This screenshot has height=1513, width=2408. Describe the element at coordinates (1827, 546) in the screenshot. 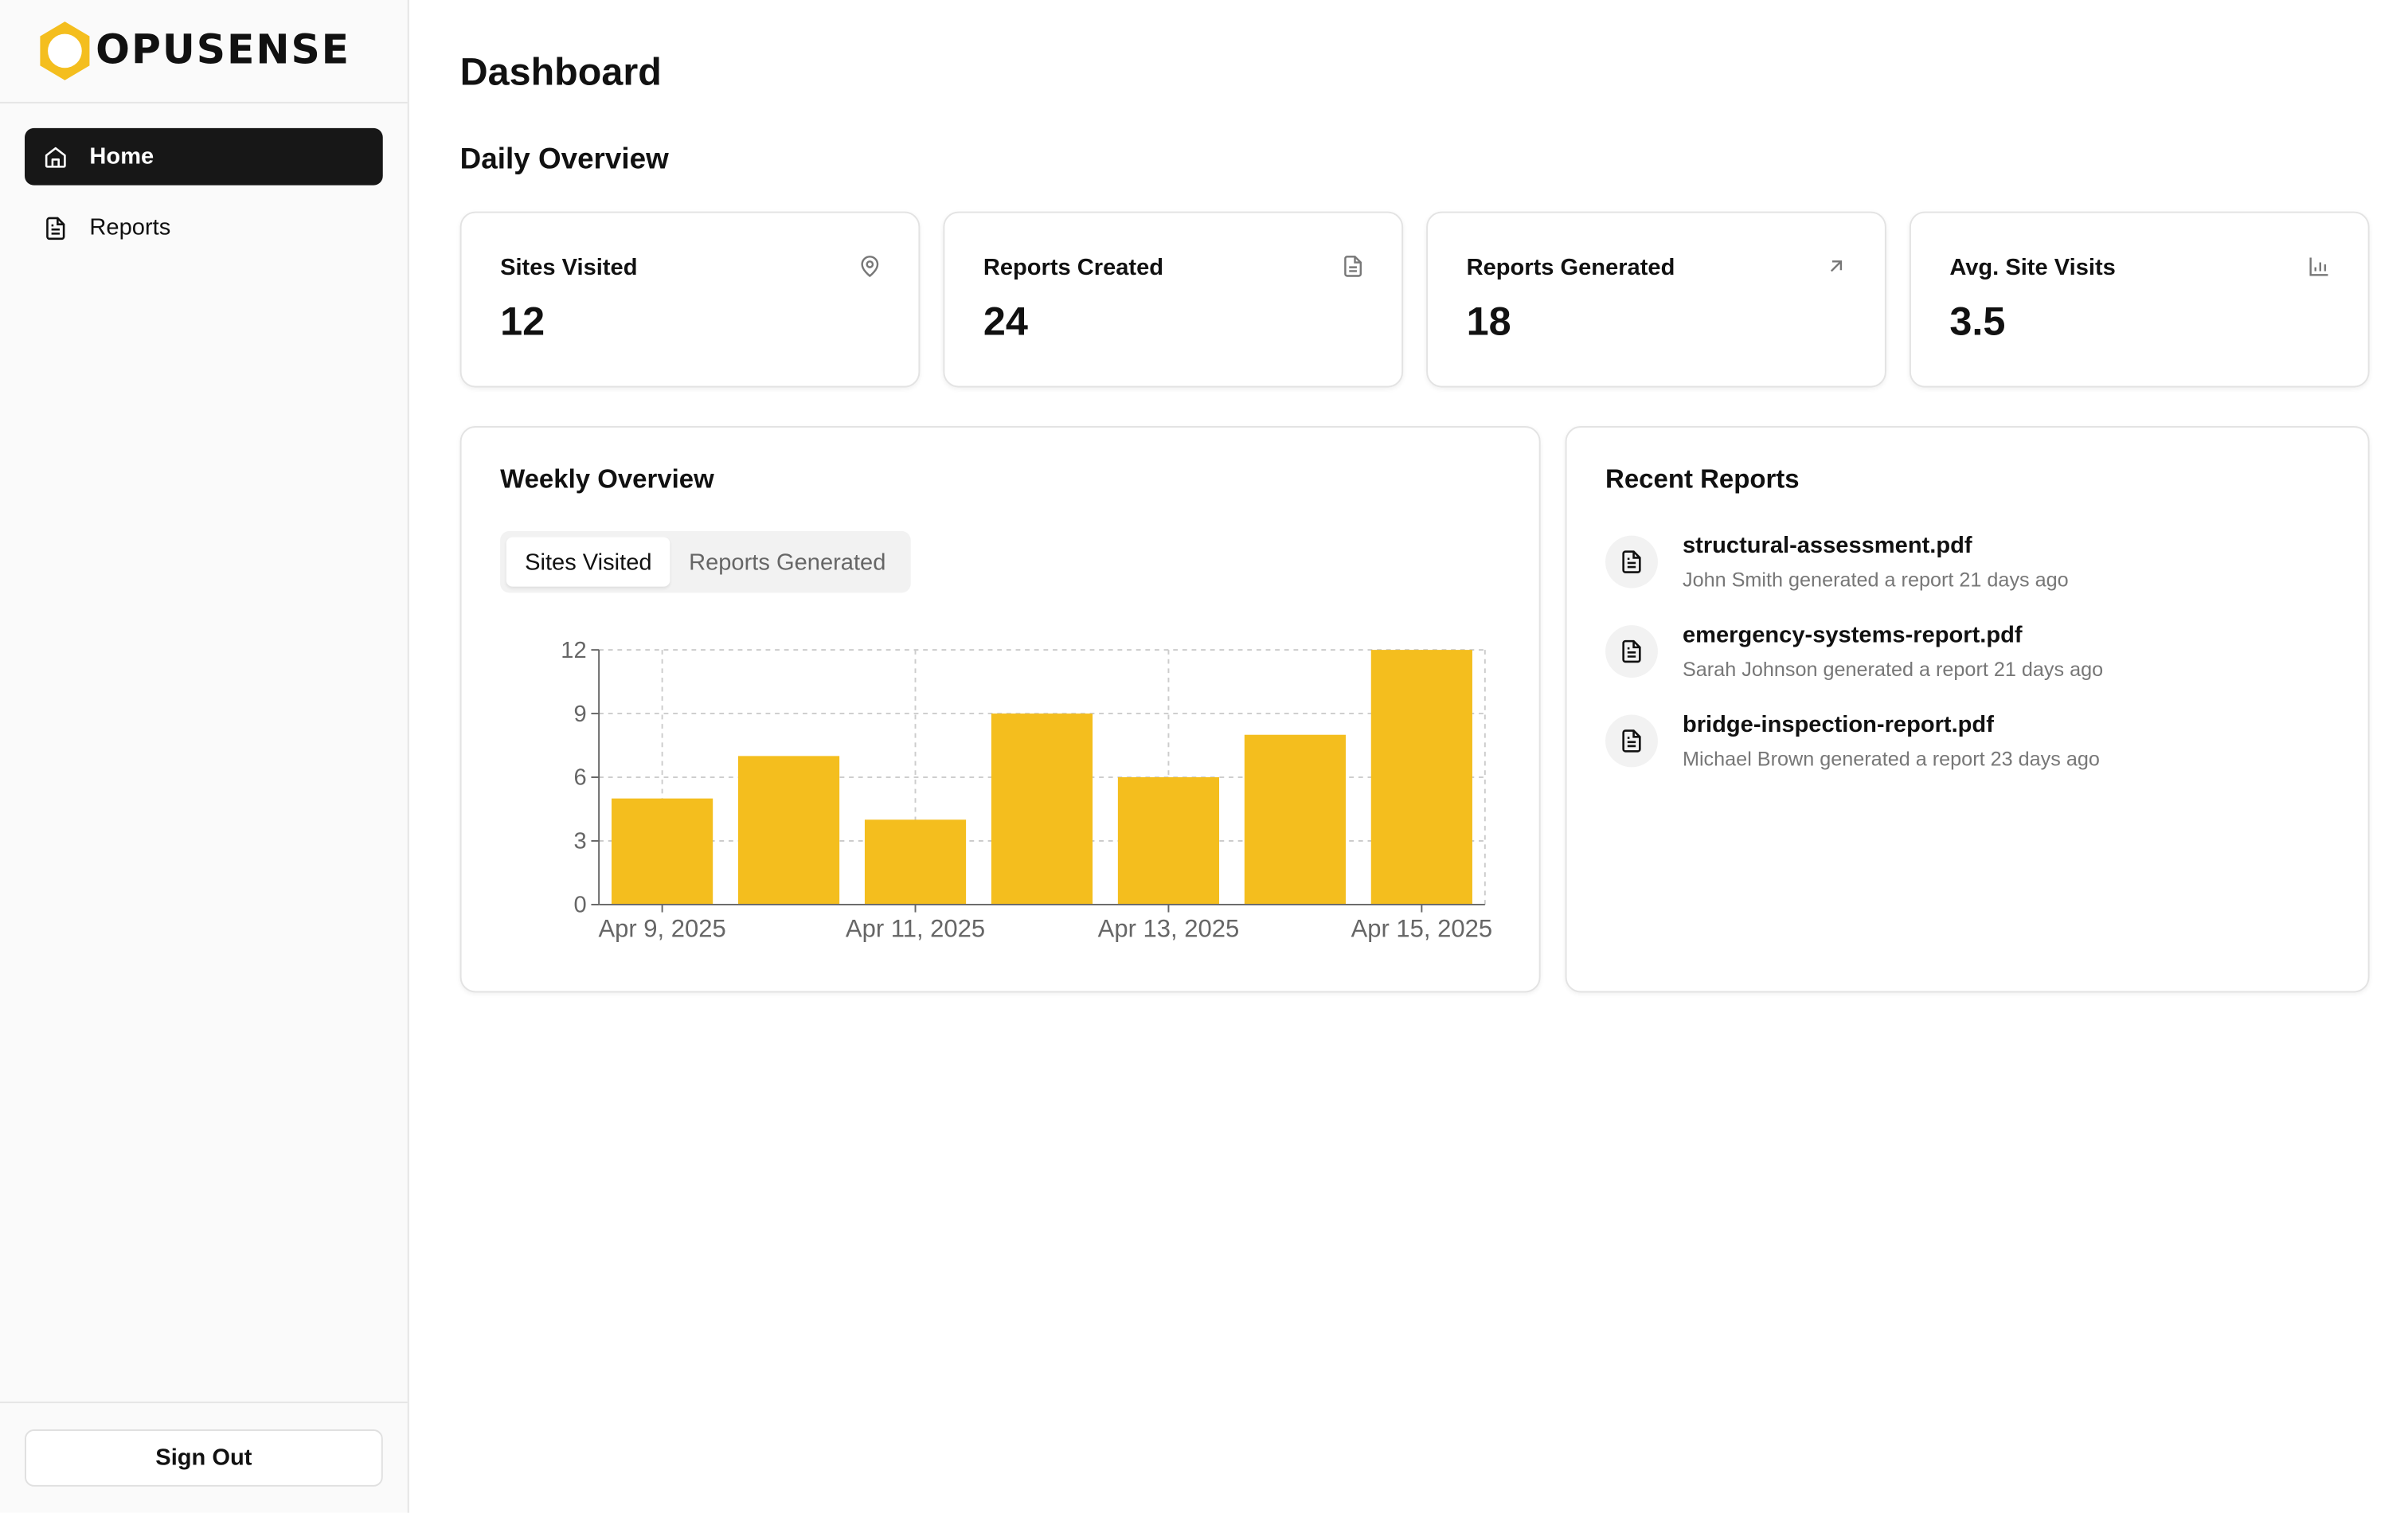

I see `report-name: structural-assessment.pdf` at that location.